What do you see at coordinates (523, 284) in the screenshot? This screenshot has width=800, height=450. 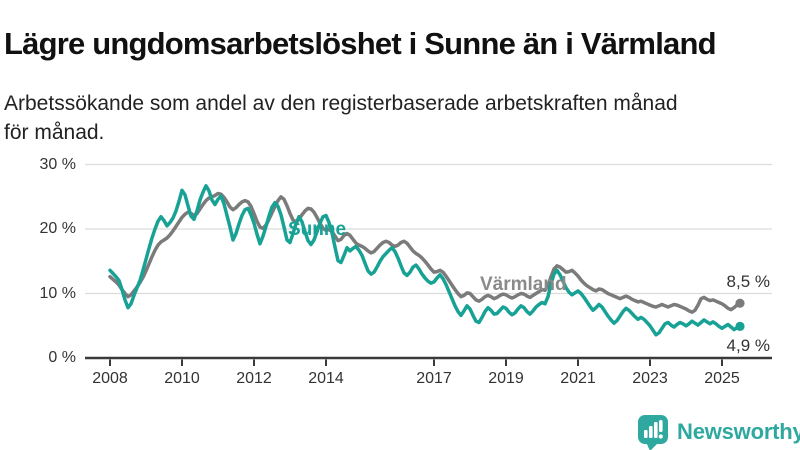 I see `series-label-varmland: Värmland` at bounding box center [523, 284].